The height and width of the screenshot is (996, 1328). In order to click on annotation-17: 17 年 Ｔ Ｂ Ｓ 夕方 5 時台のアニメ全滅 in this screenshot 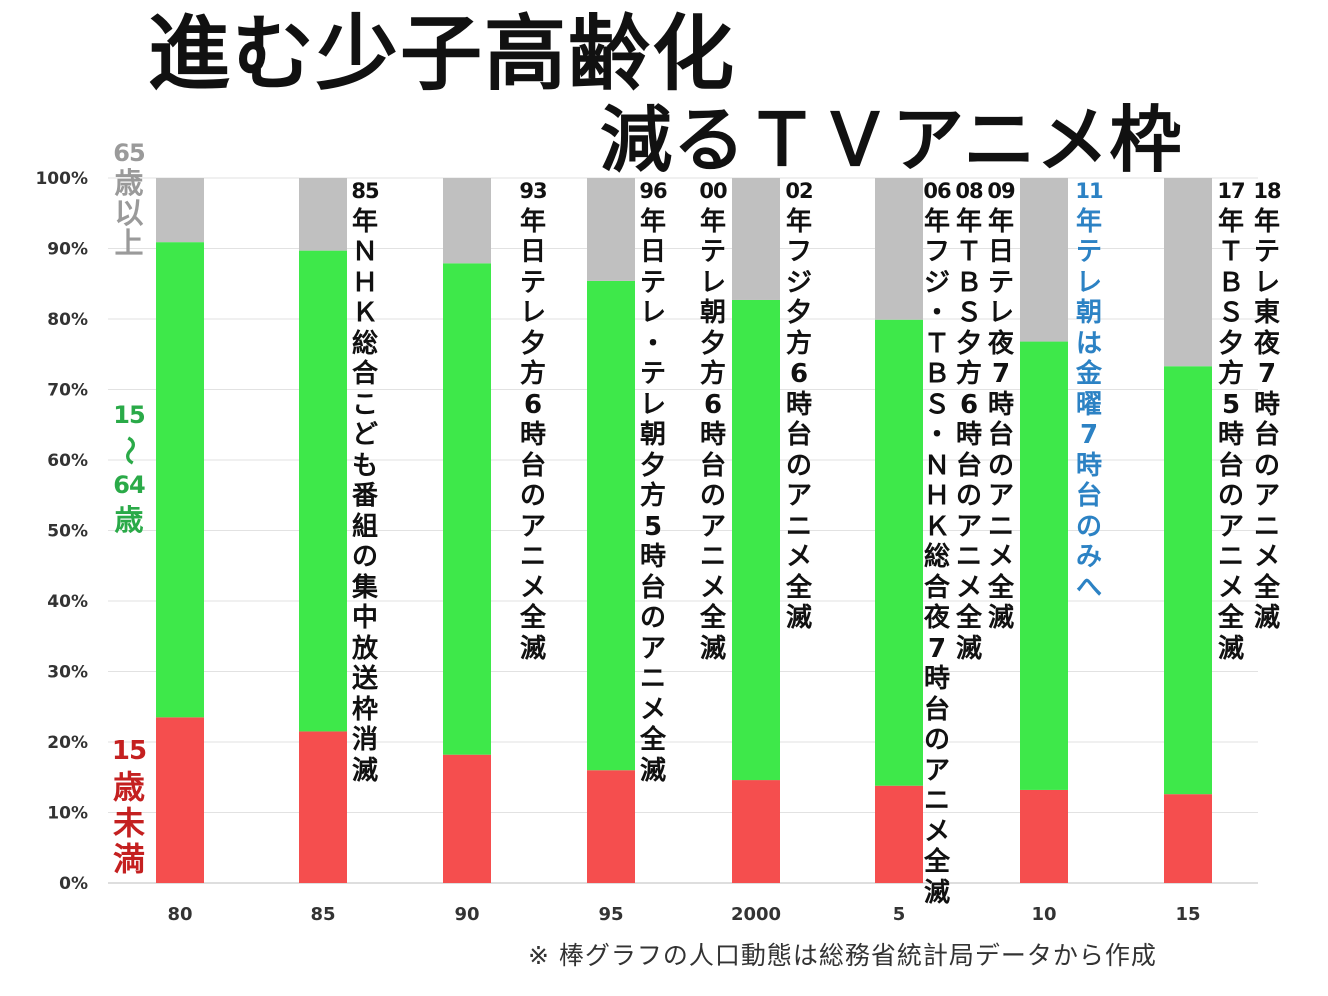, I will do `click(1231, 421)`.